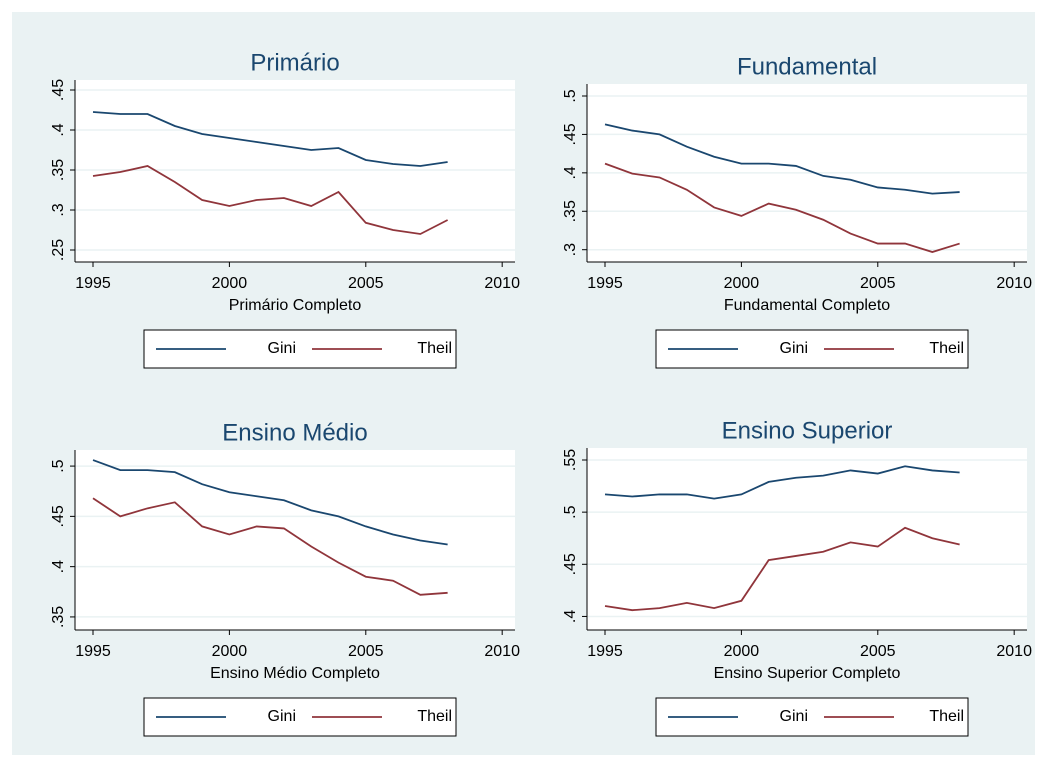  Describe the element at coordinates (570, 460) in the screenshot. I see `y-tick-label: .55` at that location.